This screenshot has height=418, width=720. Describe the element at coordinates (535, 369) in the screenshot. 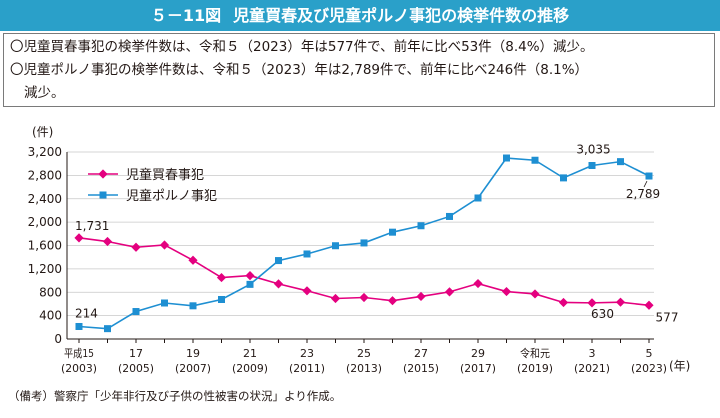

I see `x-tick-label-year: (2019)` at that location.